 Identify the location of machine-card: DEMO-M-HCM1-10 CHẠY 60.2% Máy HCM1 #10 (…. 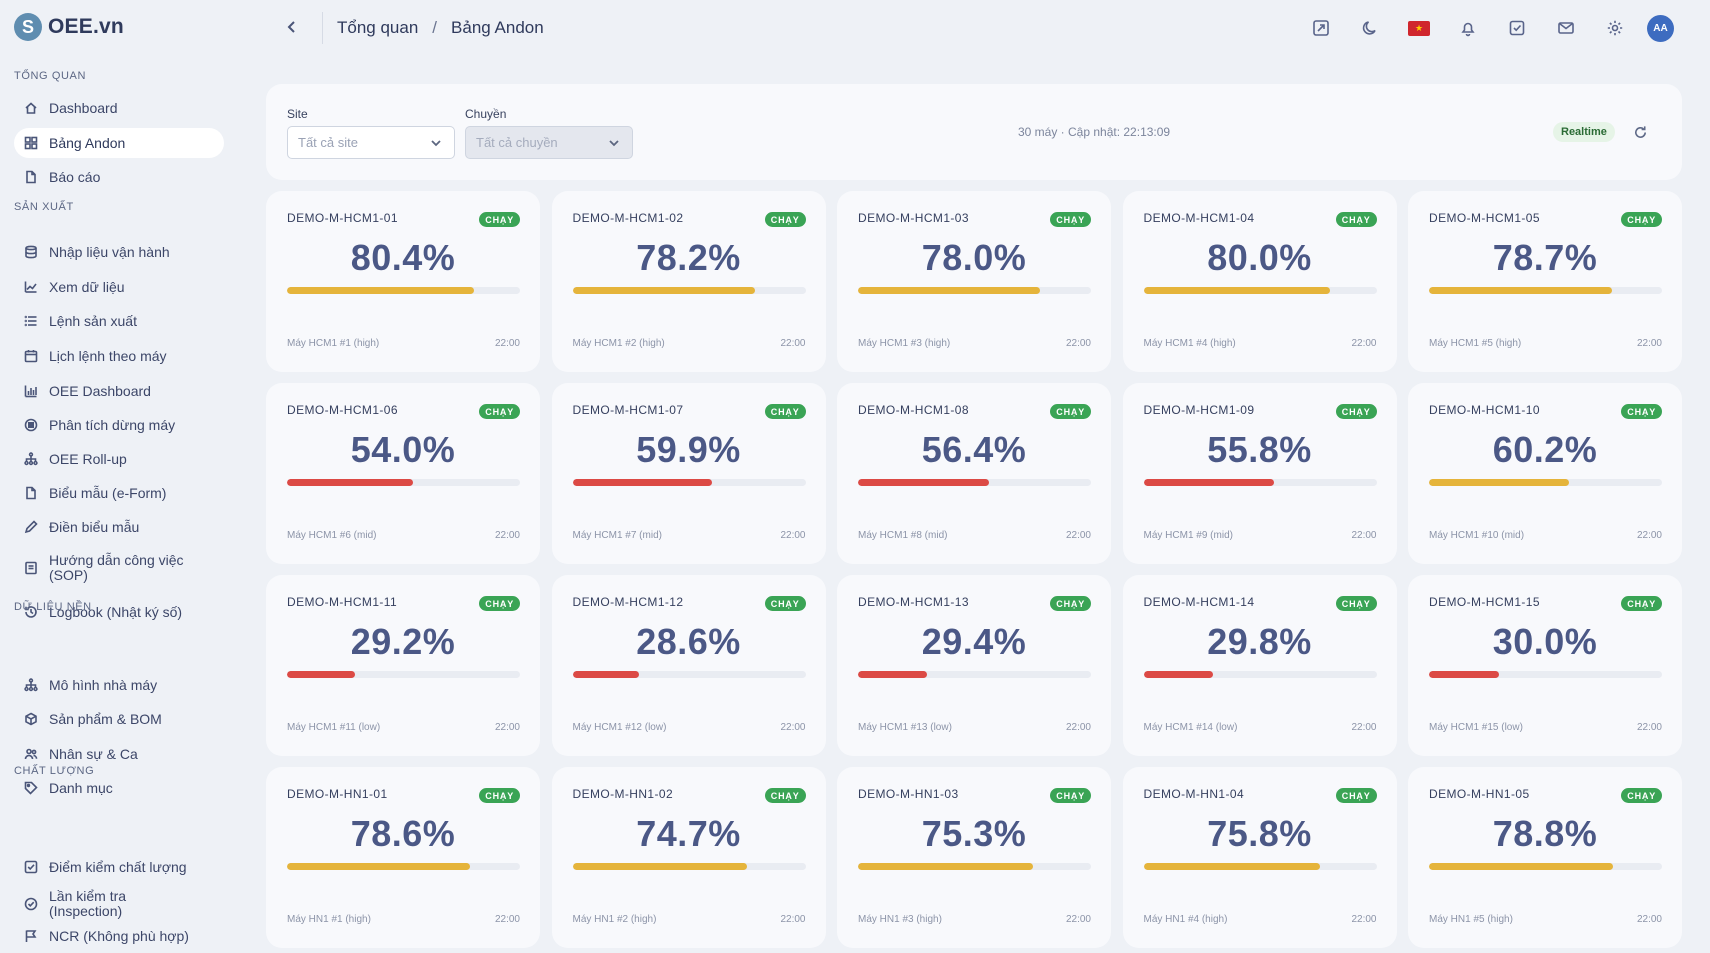
(1545, 473).